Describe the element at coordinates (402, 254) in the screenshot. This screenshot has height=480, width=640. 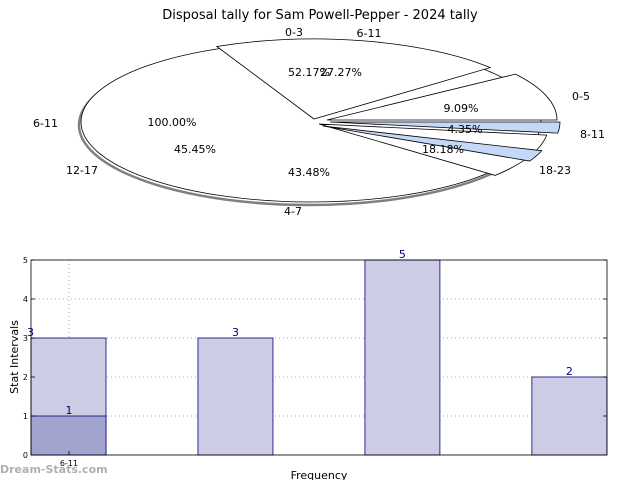
I see `bar-value-label: 5` at that location.